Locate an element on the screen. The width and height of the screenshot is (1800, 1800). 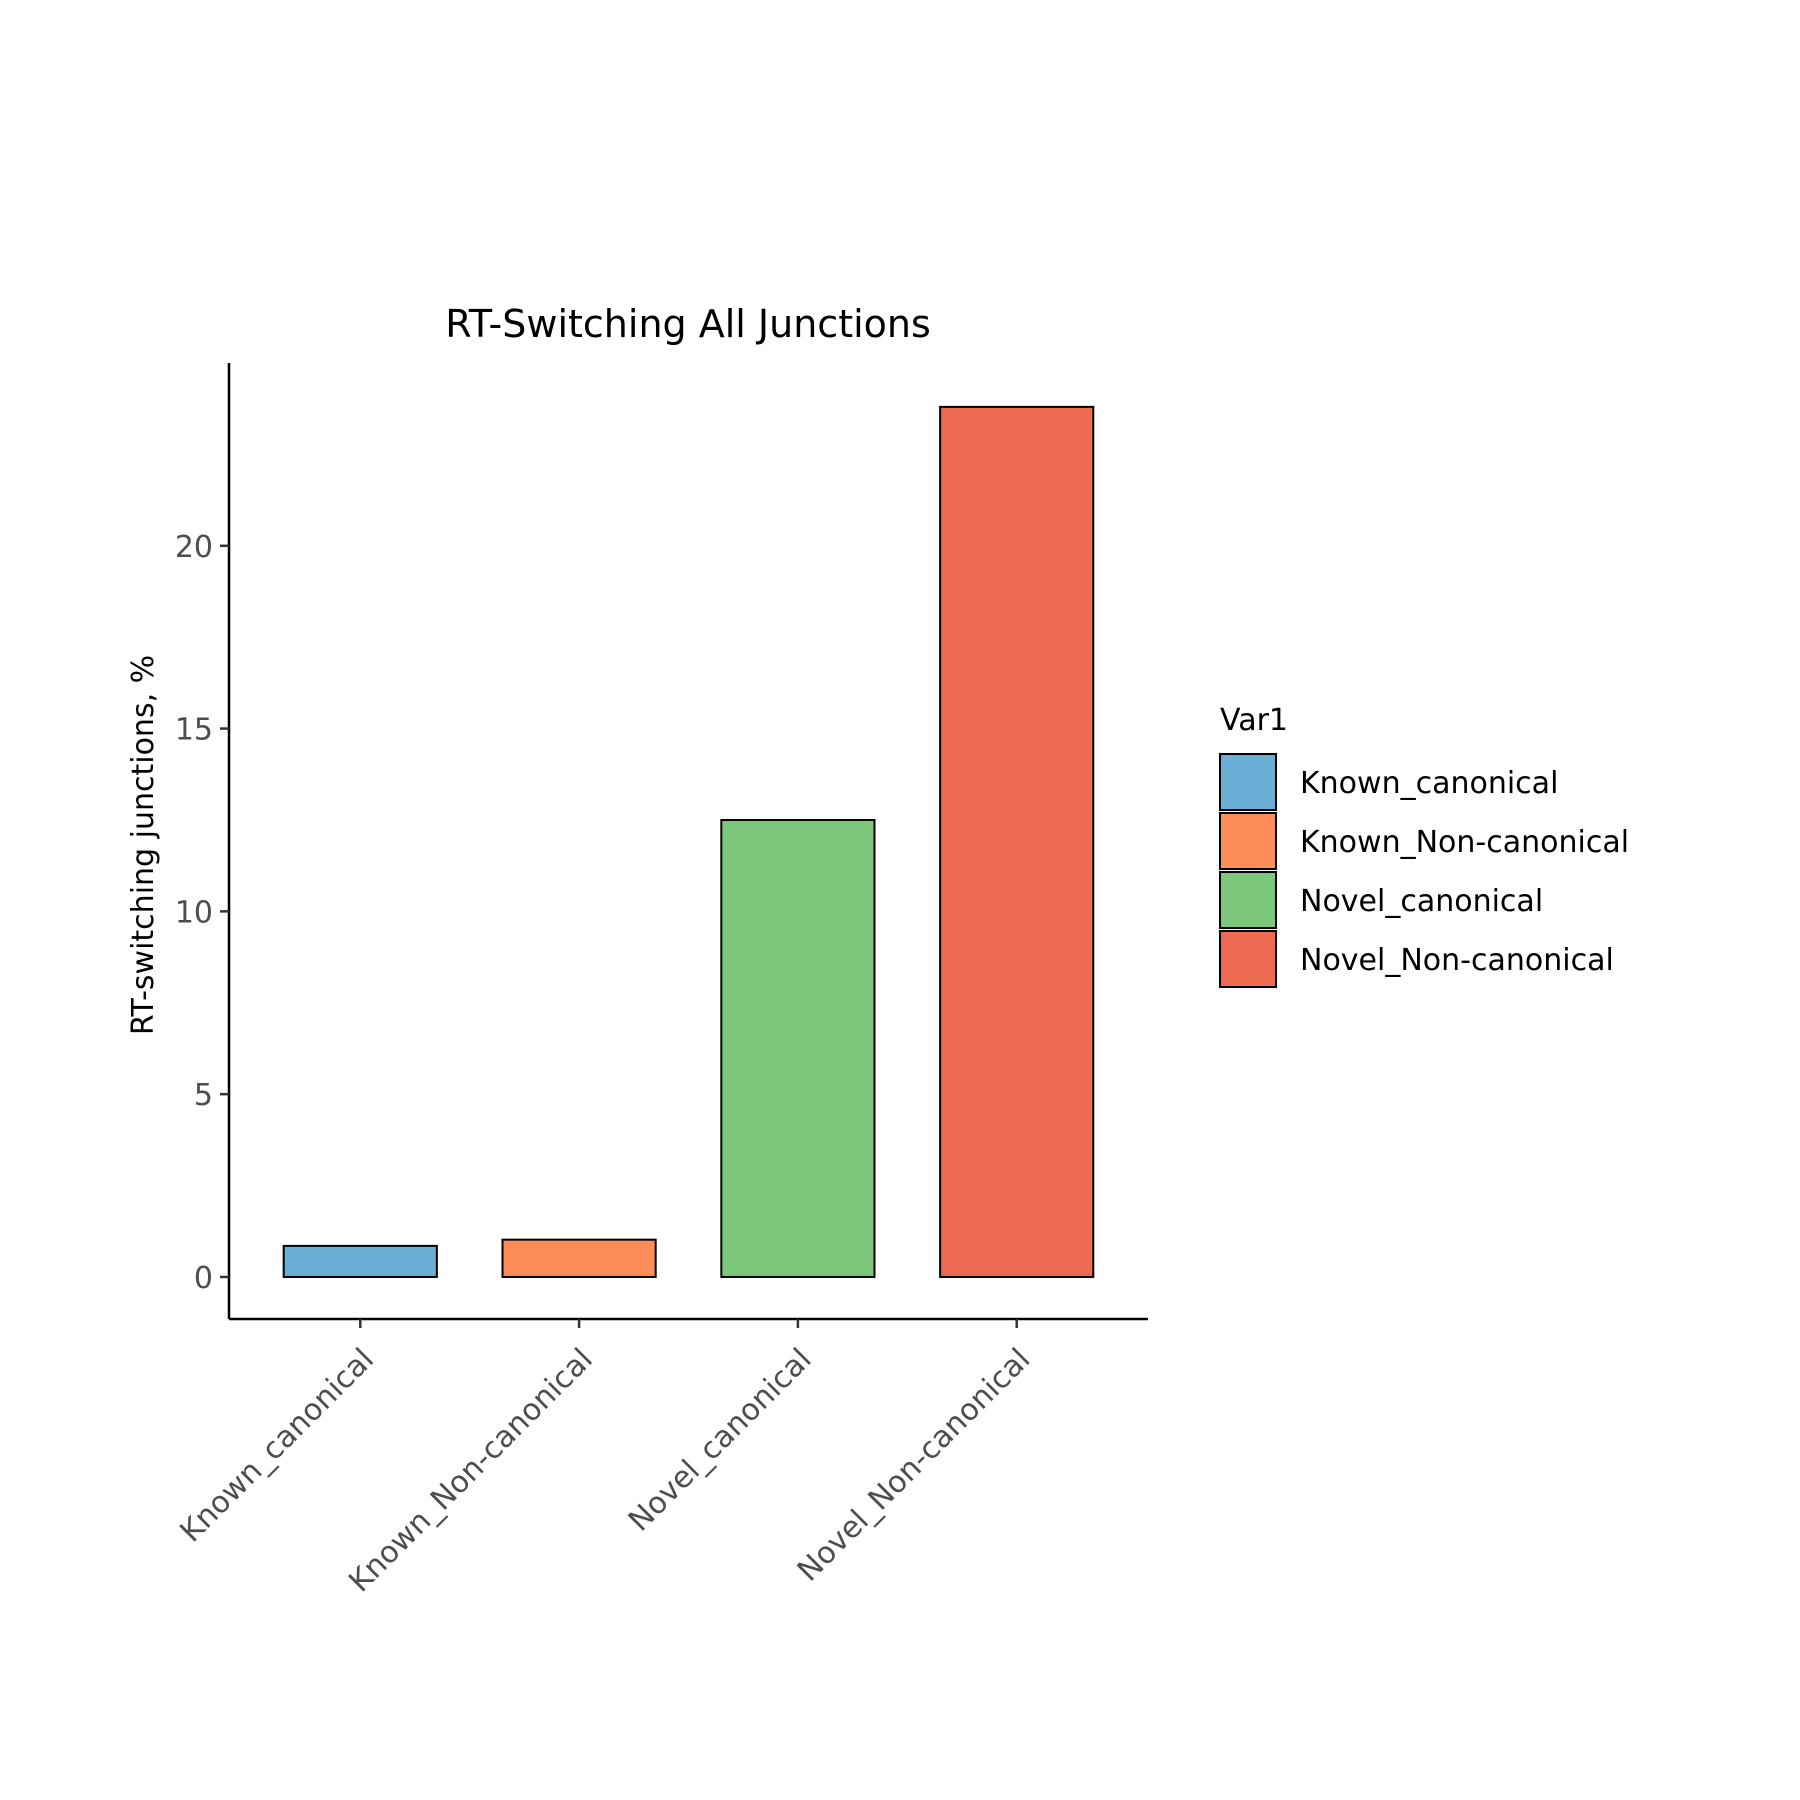
y-tick-label: 15 is located at coordinates (194, 730).